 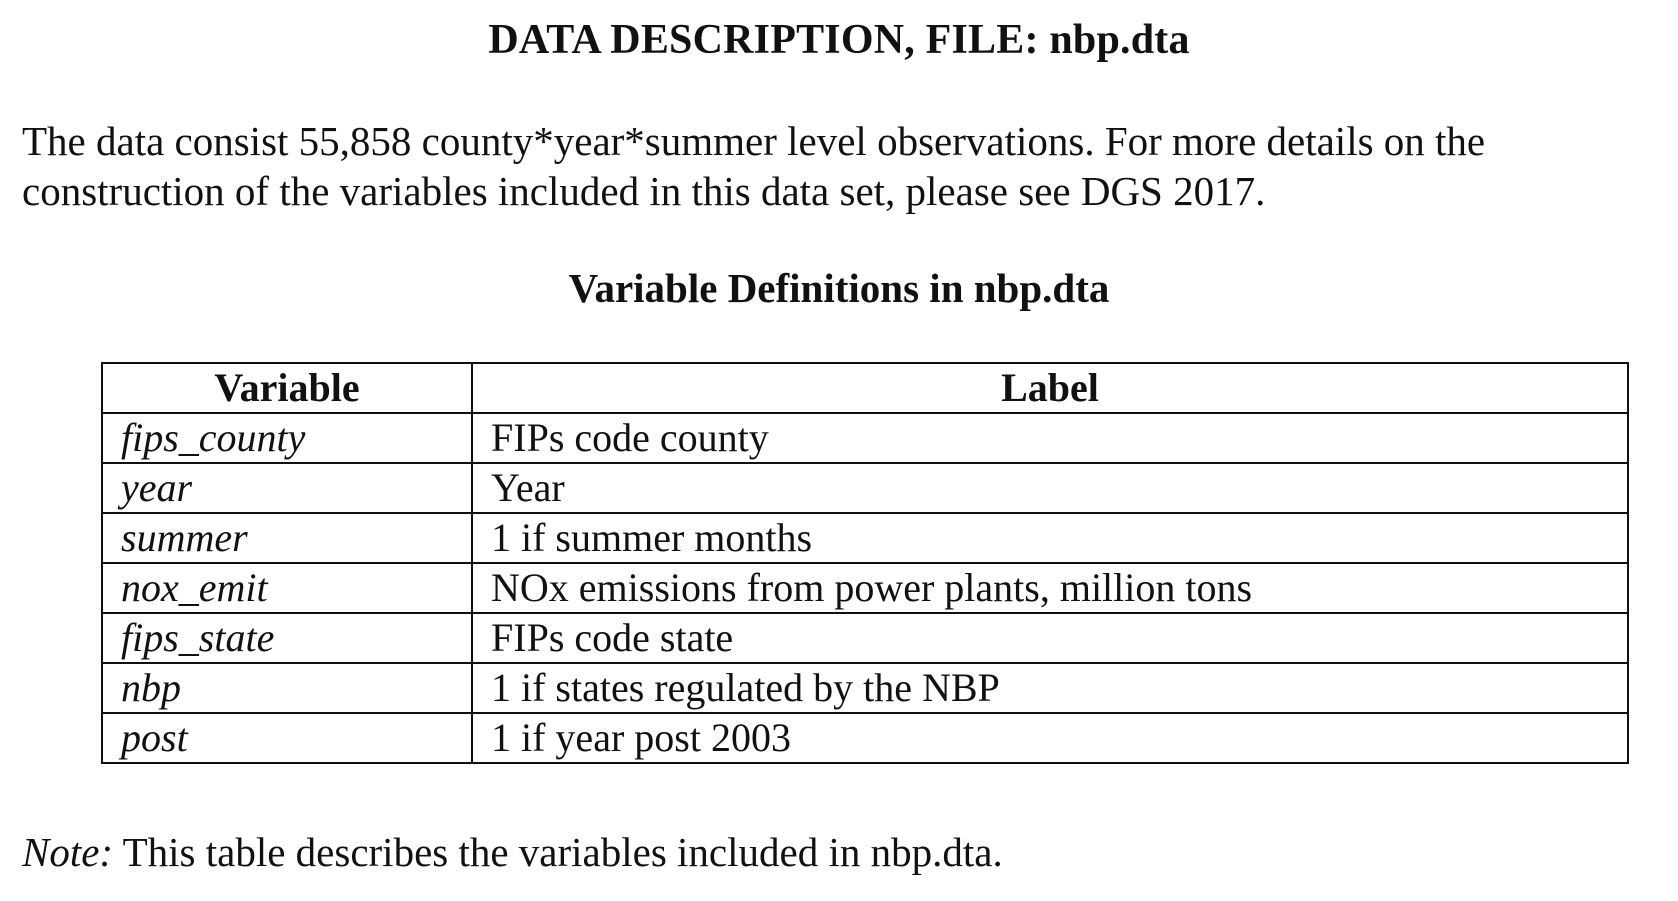 I want to click on variable-name-cell: fips_county, so click(x=287, y=438).